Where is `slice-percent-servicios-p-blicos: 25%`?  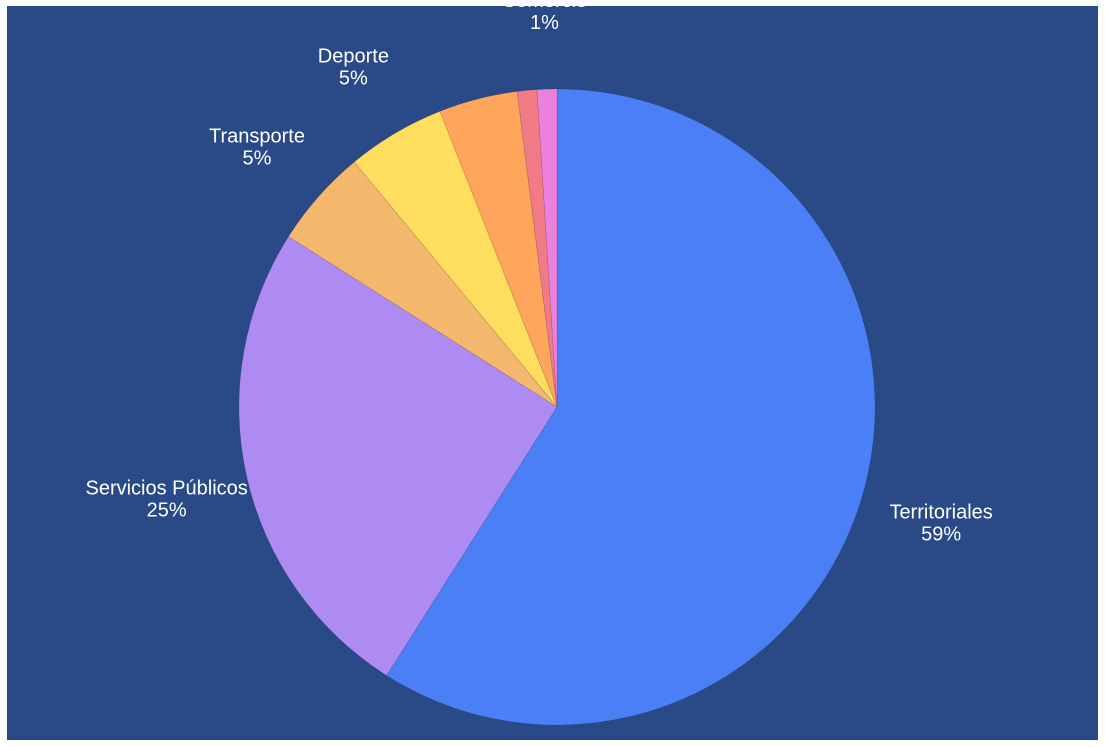 slice-percent-servicios-p-blicos: 25% is located at coordinates (167, 510).